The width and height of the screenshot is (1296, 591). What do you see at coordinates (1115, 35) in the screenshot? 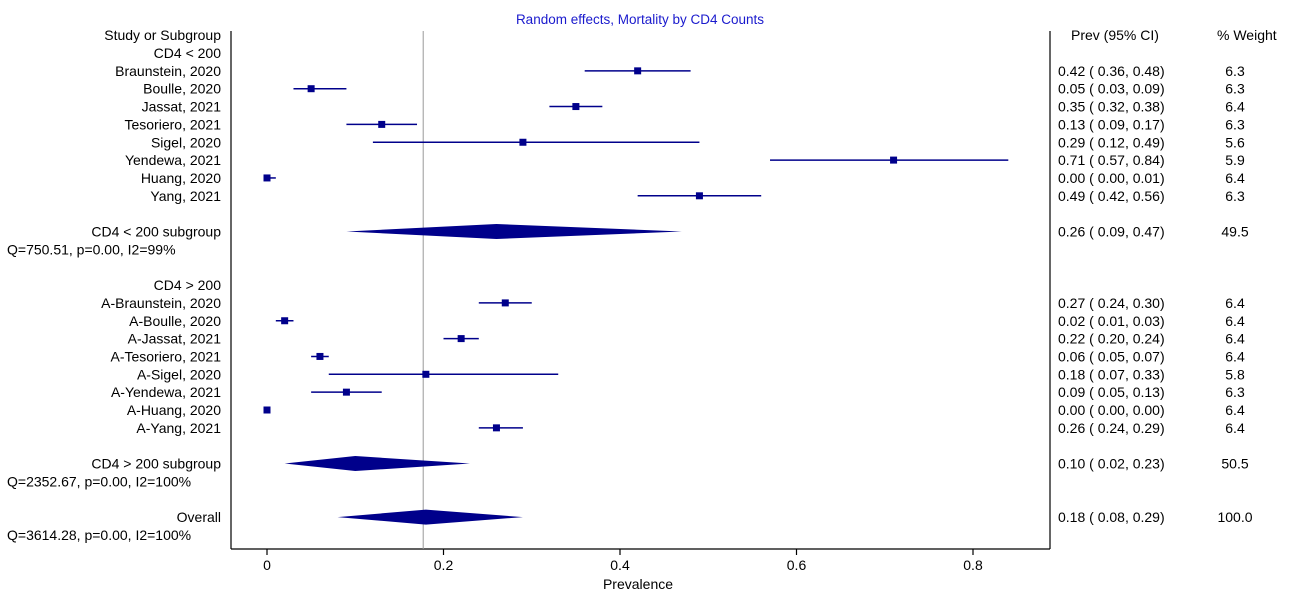
I see `column-header-estimate: Prev (95% CI)` at bounding box center [1115, 35].